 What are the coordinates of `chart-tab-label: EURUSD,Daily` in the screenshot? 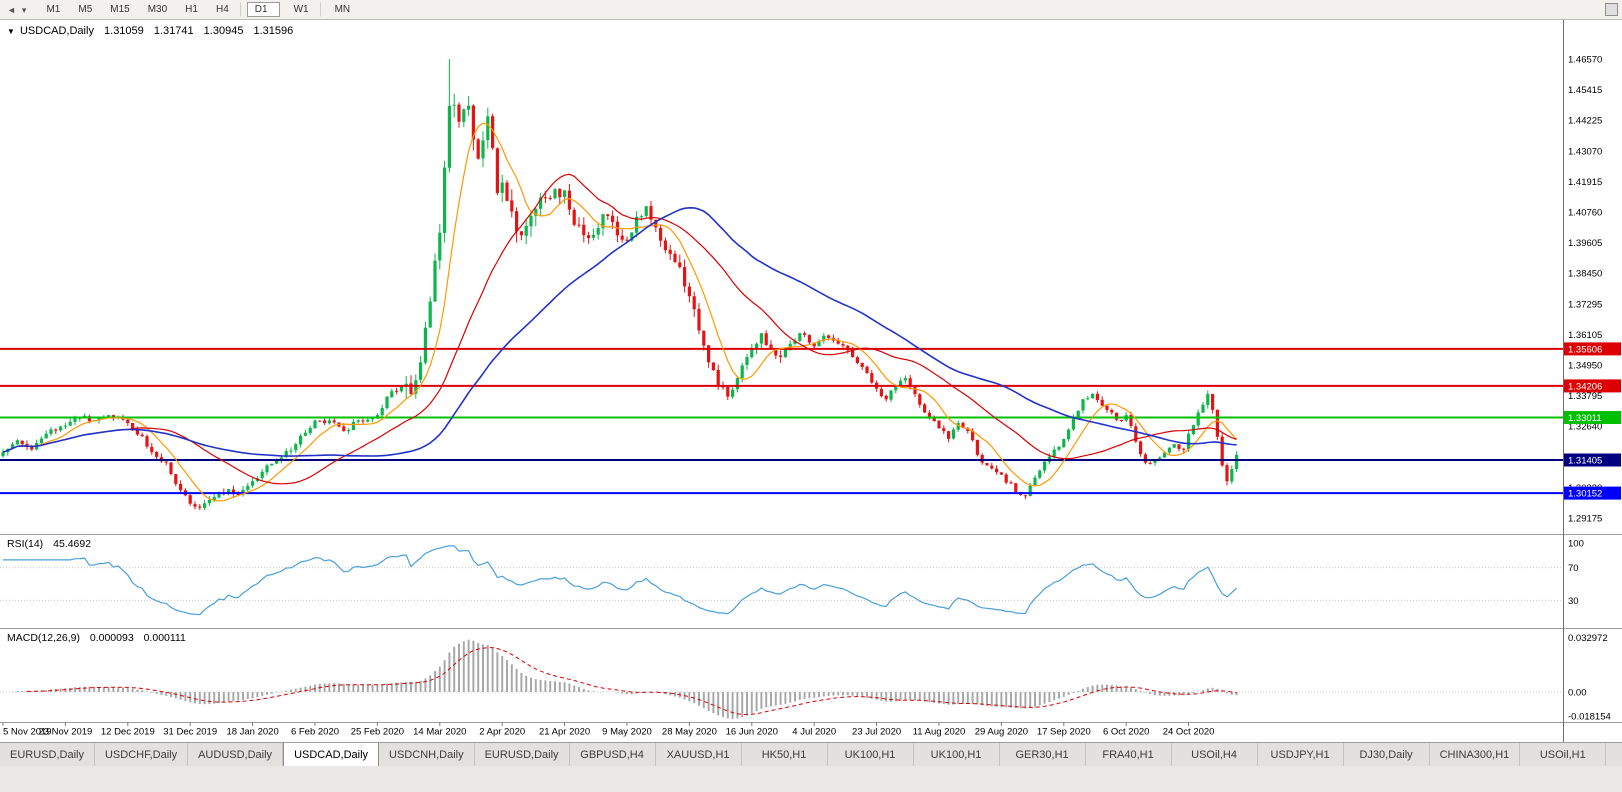 It's located at (47, 754).